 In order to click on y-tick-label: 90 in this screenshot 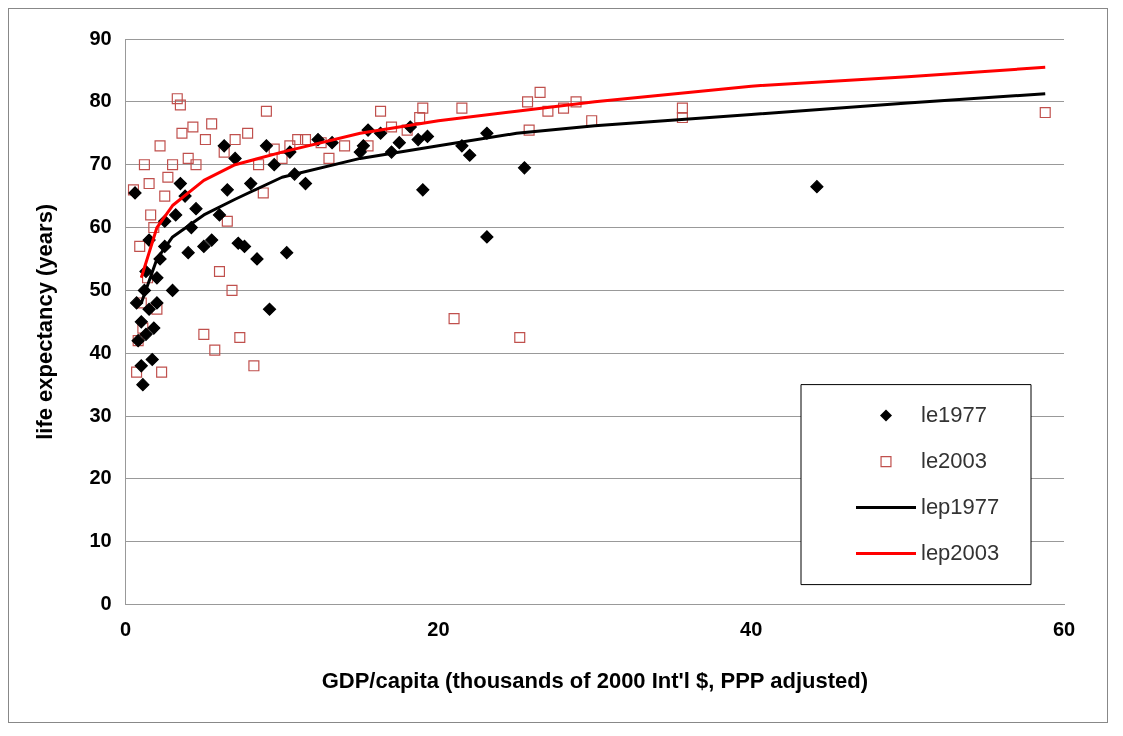, I will do `click(100, 37)`.